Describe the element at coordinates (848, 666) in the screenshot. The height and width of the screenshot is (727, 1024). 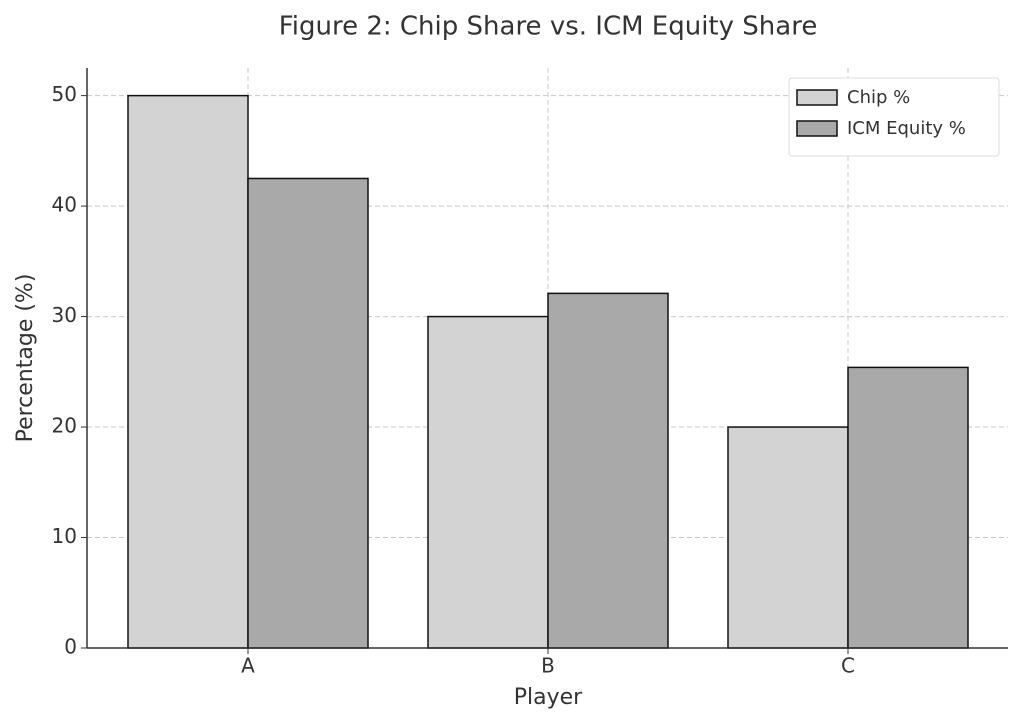
I see `x-tick-label: C` at that location.